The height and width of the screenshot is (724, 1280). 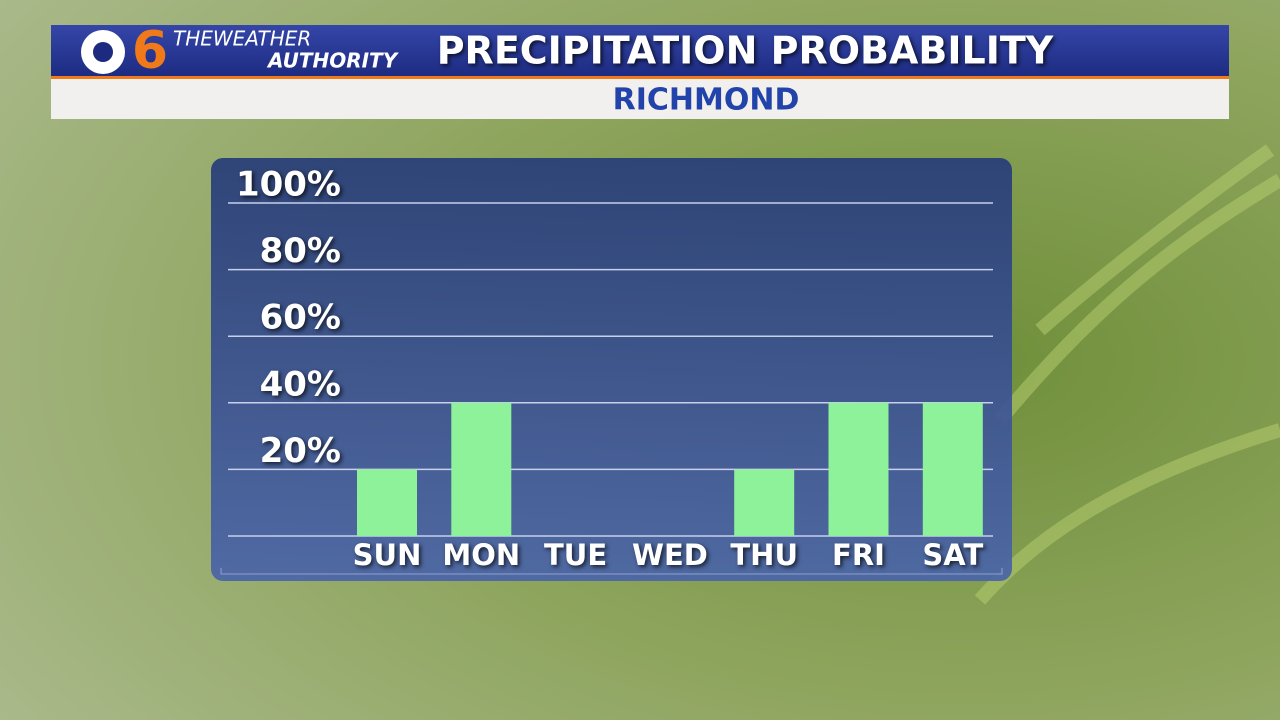 I want to click on y-tick-label: 60%, so click(x=300, y=318).